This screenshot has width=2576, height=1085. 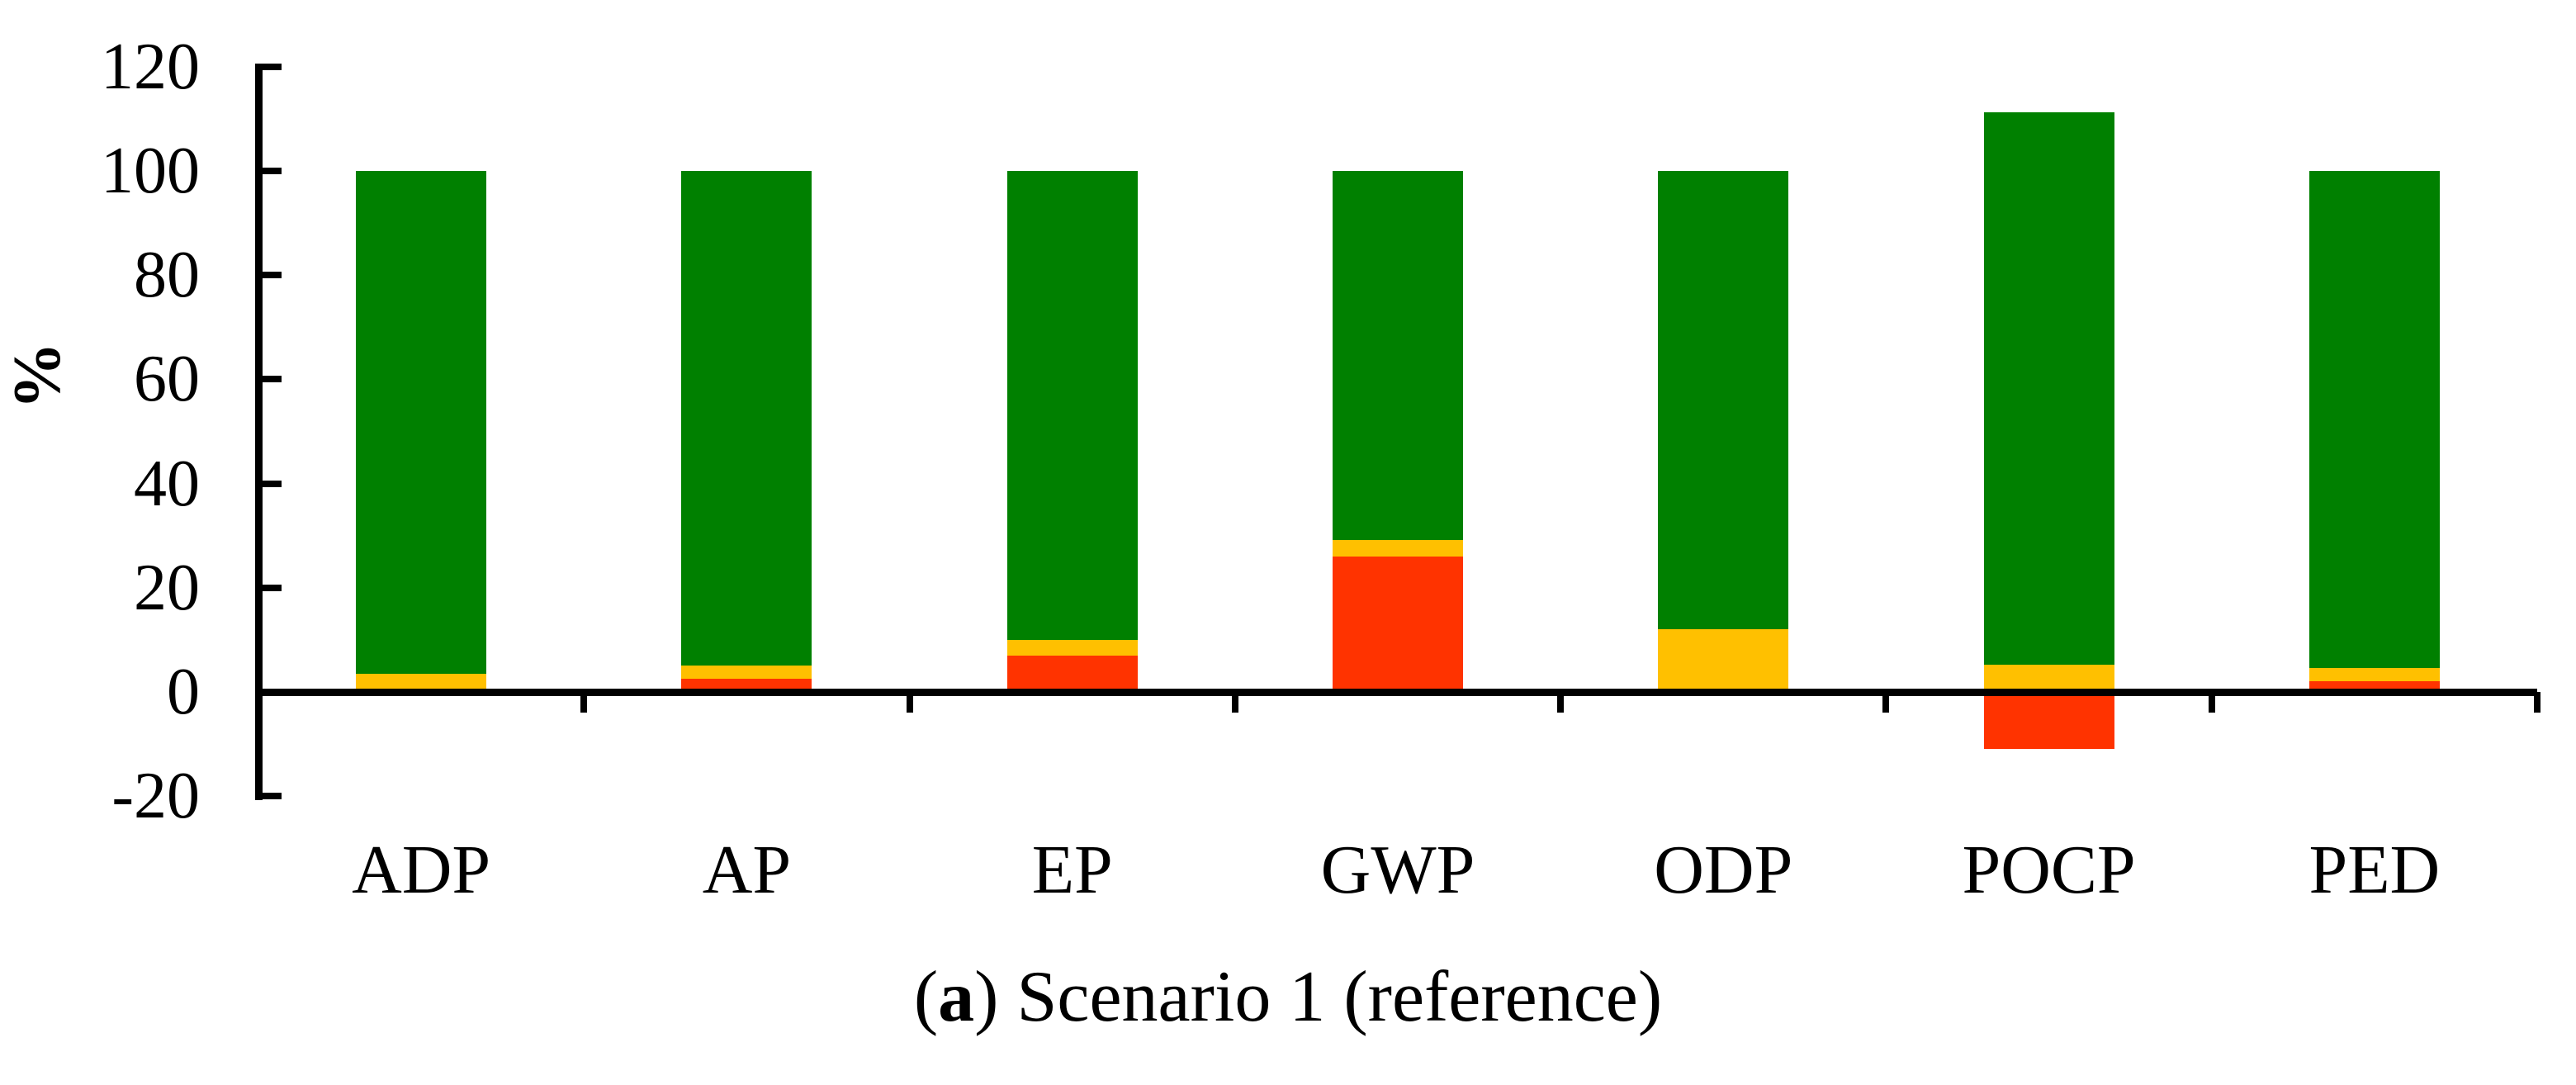 What do you see at coordinates (746, 672) in the screenshot?
I see `bar-AP-segment-yellow` at bounding box center [746, 672].